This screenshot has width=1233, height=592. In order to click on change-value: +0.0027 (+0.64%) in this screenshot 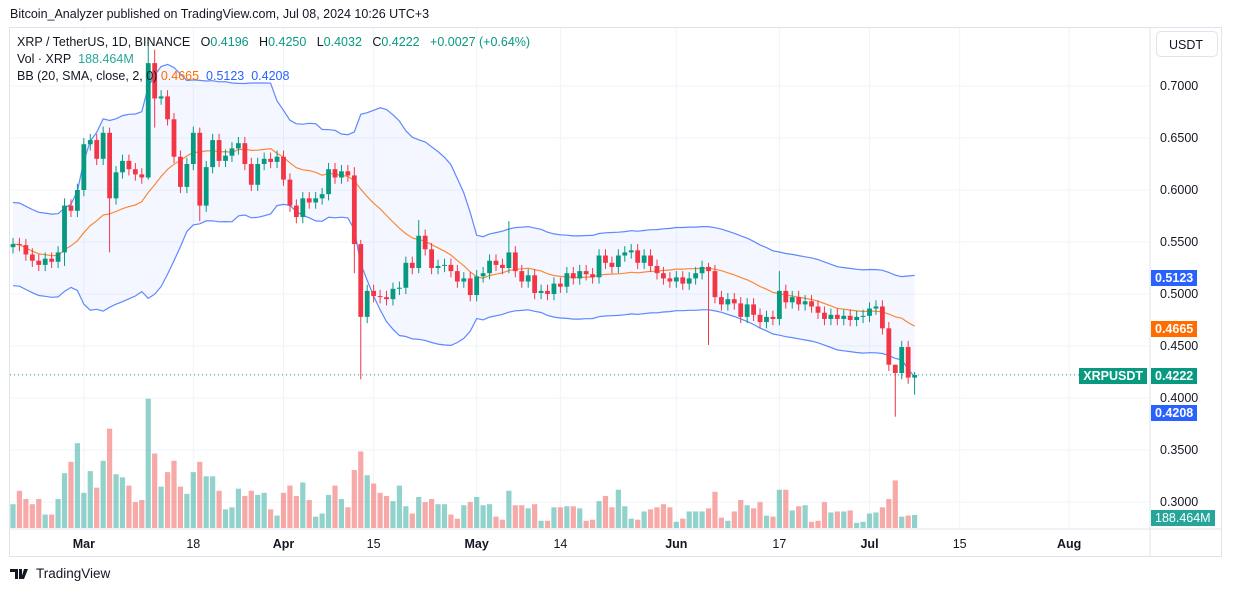, I will do `click(480, 42)`.